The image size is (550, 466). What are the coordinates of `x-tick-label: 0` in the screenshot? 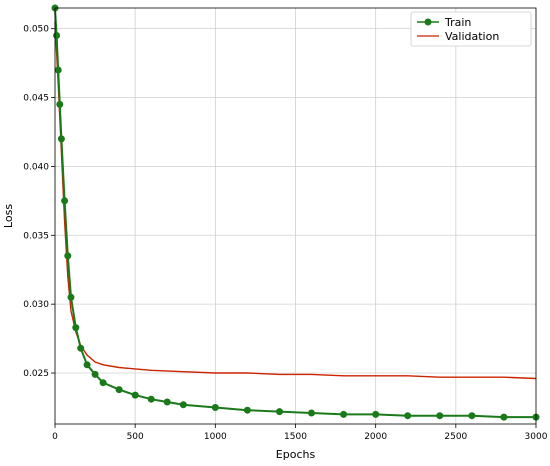 It's located at (55, 437).